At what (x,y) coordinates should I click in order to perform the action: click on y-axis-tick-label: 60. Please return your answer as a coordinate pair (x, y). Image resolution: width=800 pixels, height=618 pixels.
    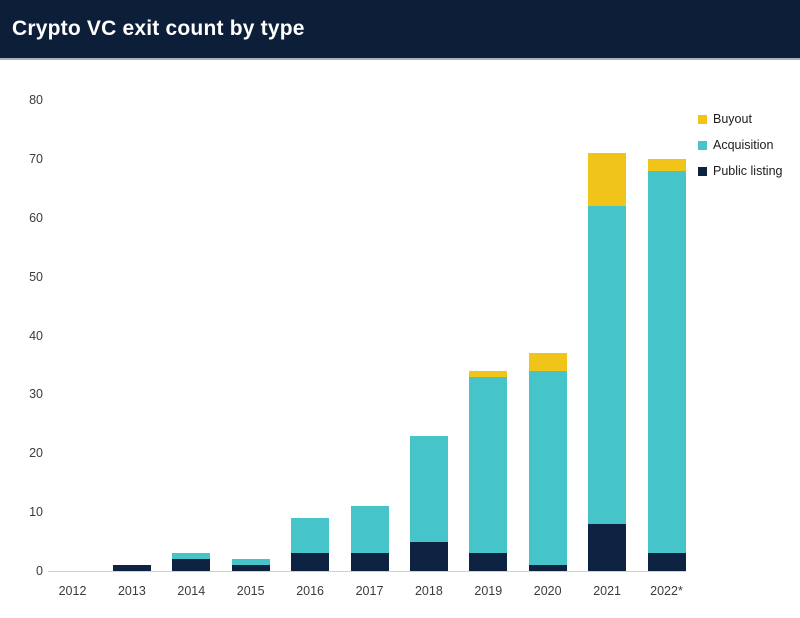
    Looking at the image, I should click on (36, 217).